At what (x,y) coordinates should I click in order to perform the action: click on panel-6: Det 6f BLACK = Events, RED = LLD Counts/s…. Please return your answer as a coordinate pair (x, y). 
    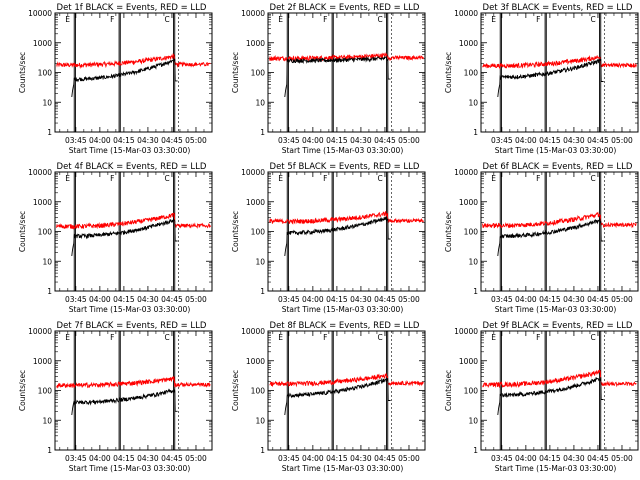
    Looking at the image, I should click on (541, 238).